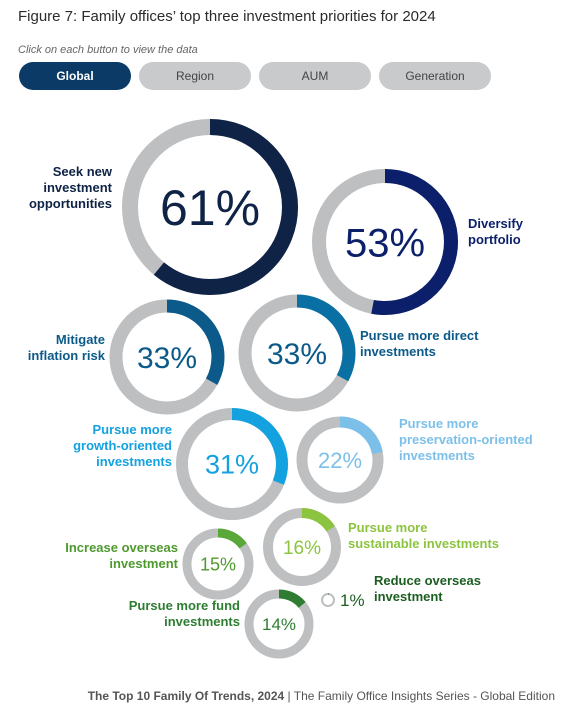  I want to click on tab-aum: AUM, so click(315, 76).